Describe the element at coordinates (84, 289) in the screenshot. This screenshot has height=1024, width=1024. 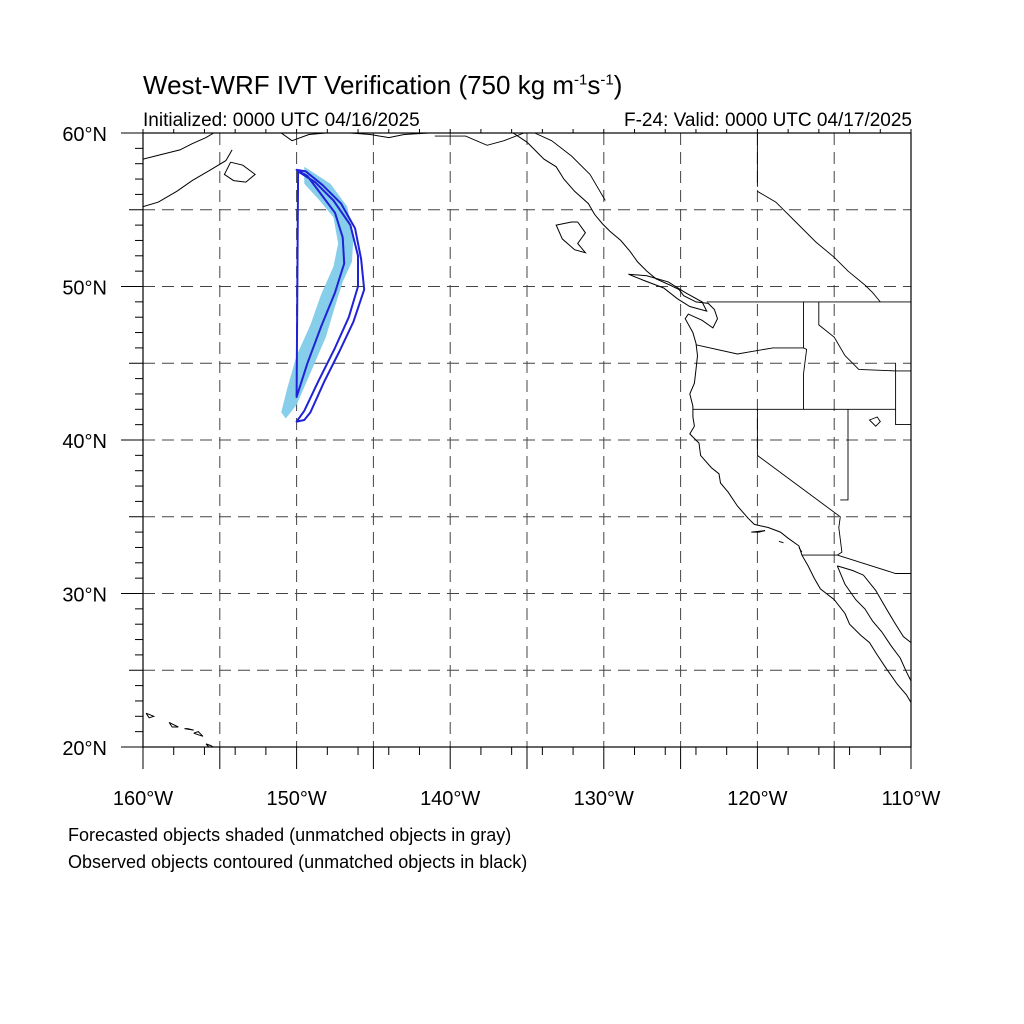
I see `lat-label: 50°N` at that location.